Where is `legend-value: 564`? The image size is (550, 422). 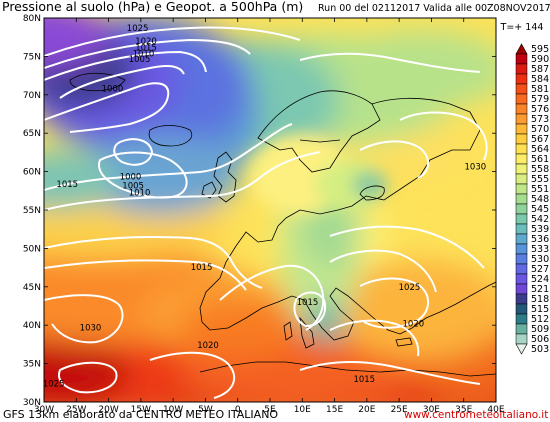
legend-value: 564 is located at coordinates (540, 149).